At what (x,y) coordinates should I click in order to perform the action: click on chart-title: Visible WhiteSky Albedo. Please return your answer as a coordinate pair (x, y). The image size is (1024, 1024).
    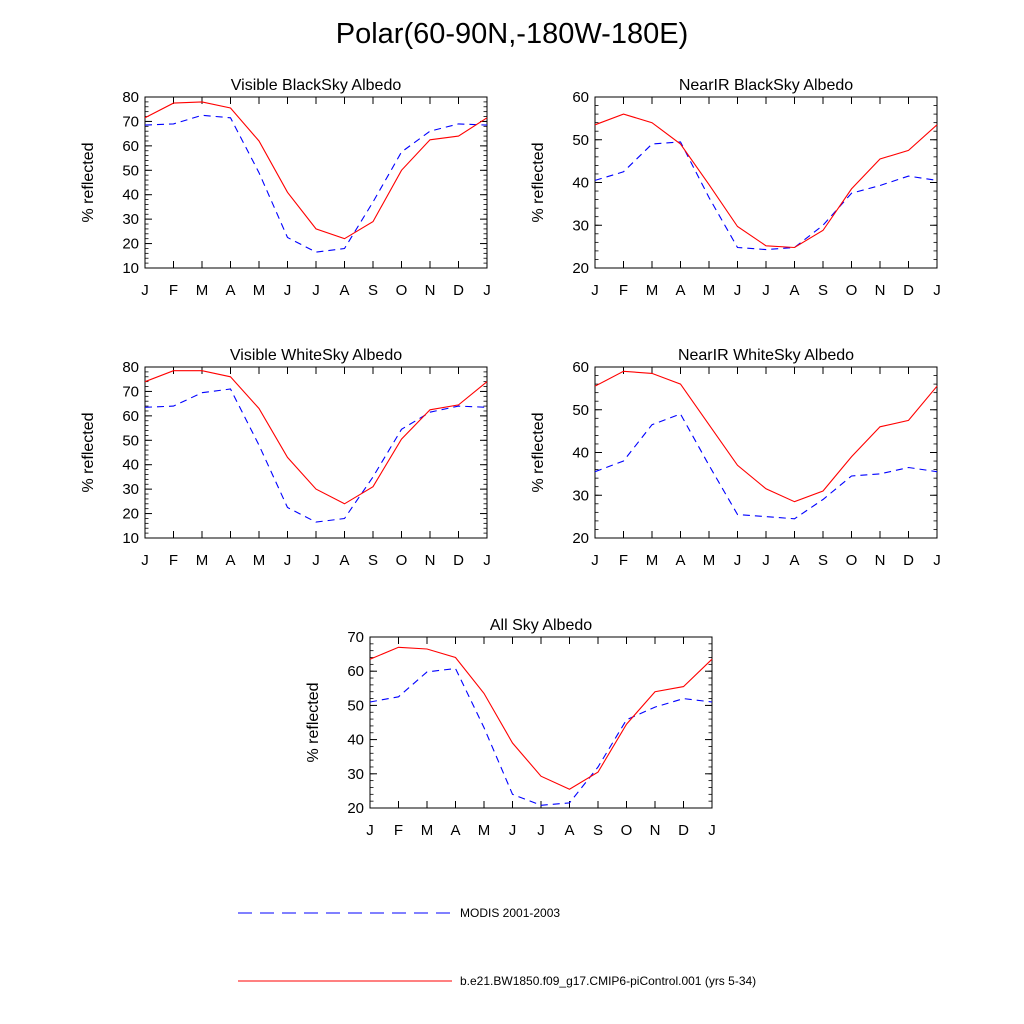
    Looking at the image, I should click on (316, 355).